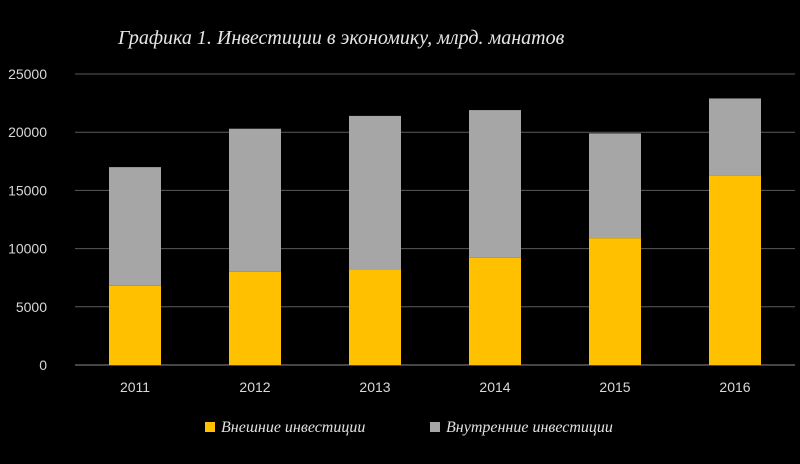 The width and height of the screenshot is (800, 464). I want to click on x-tick-label: 2013, so click(374, 387).